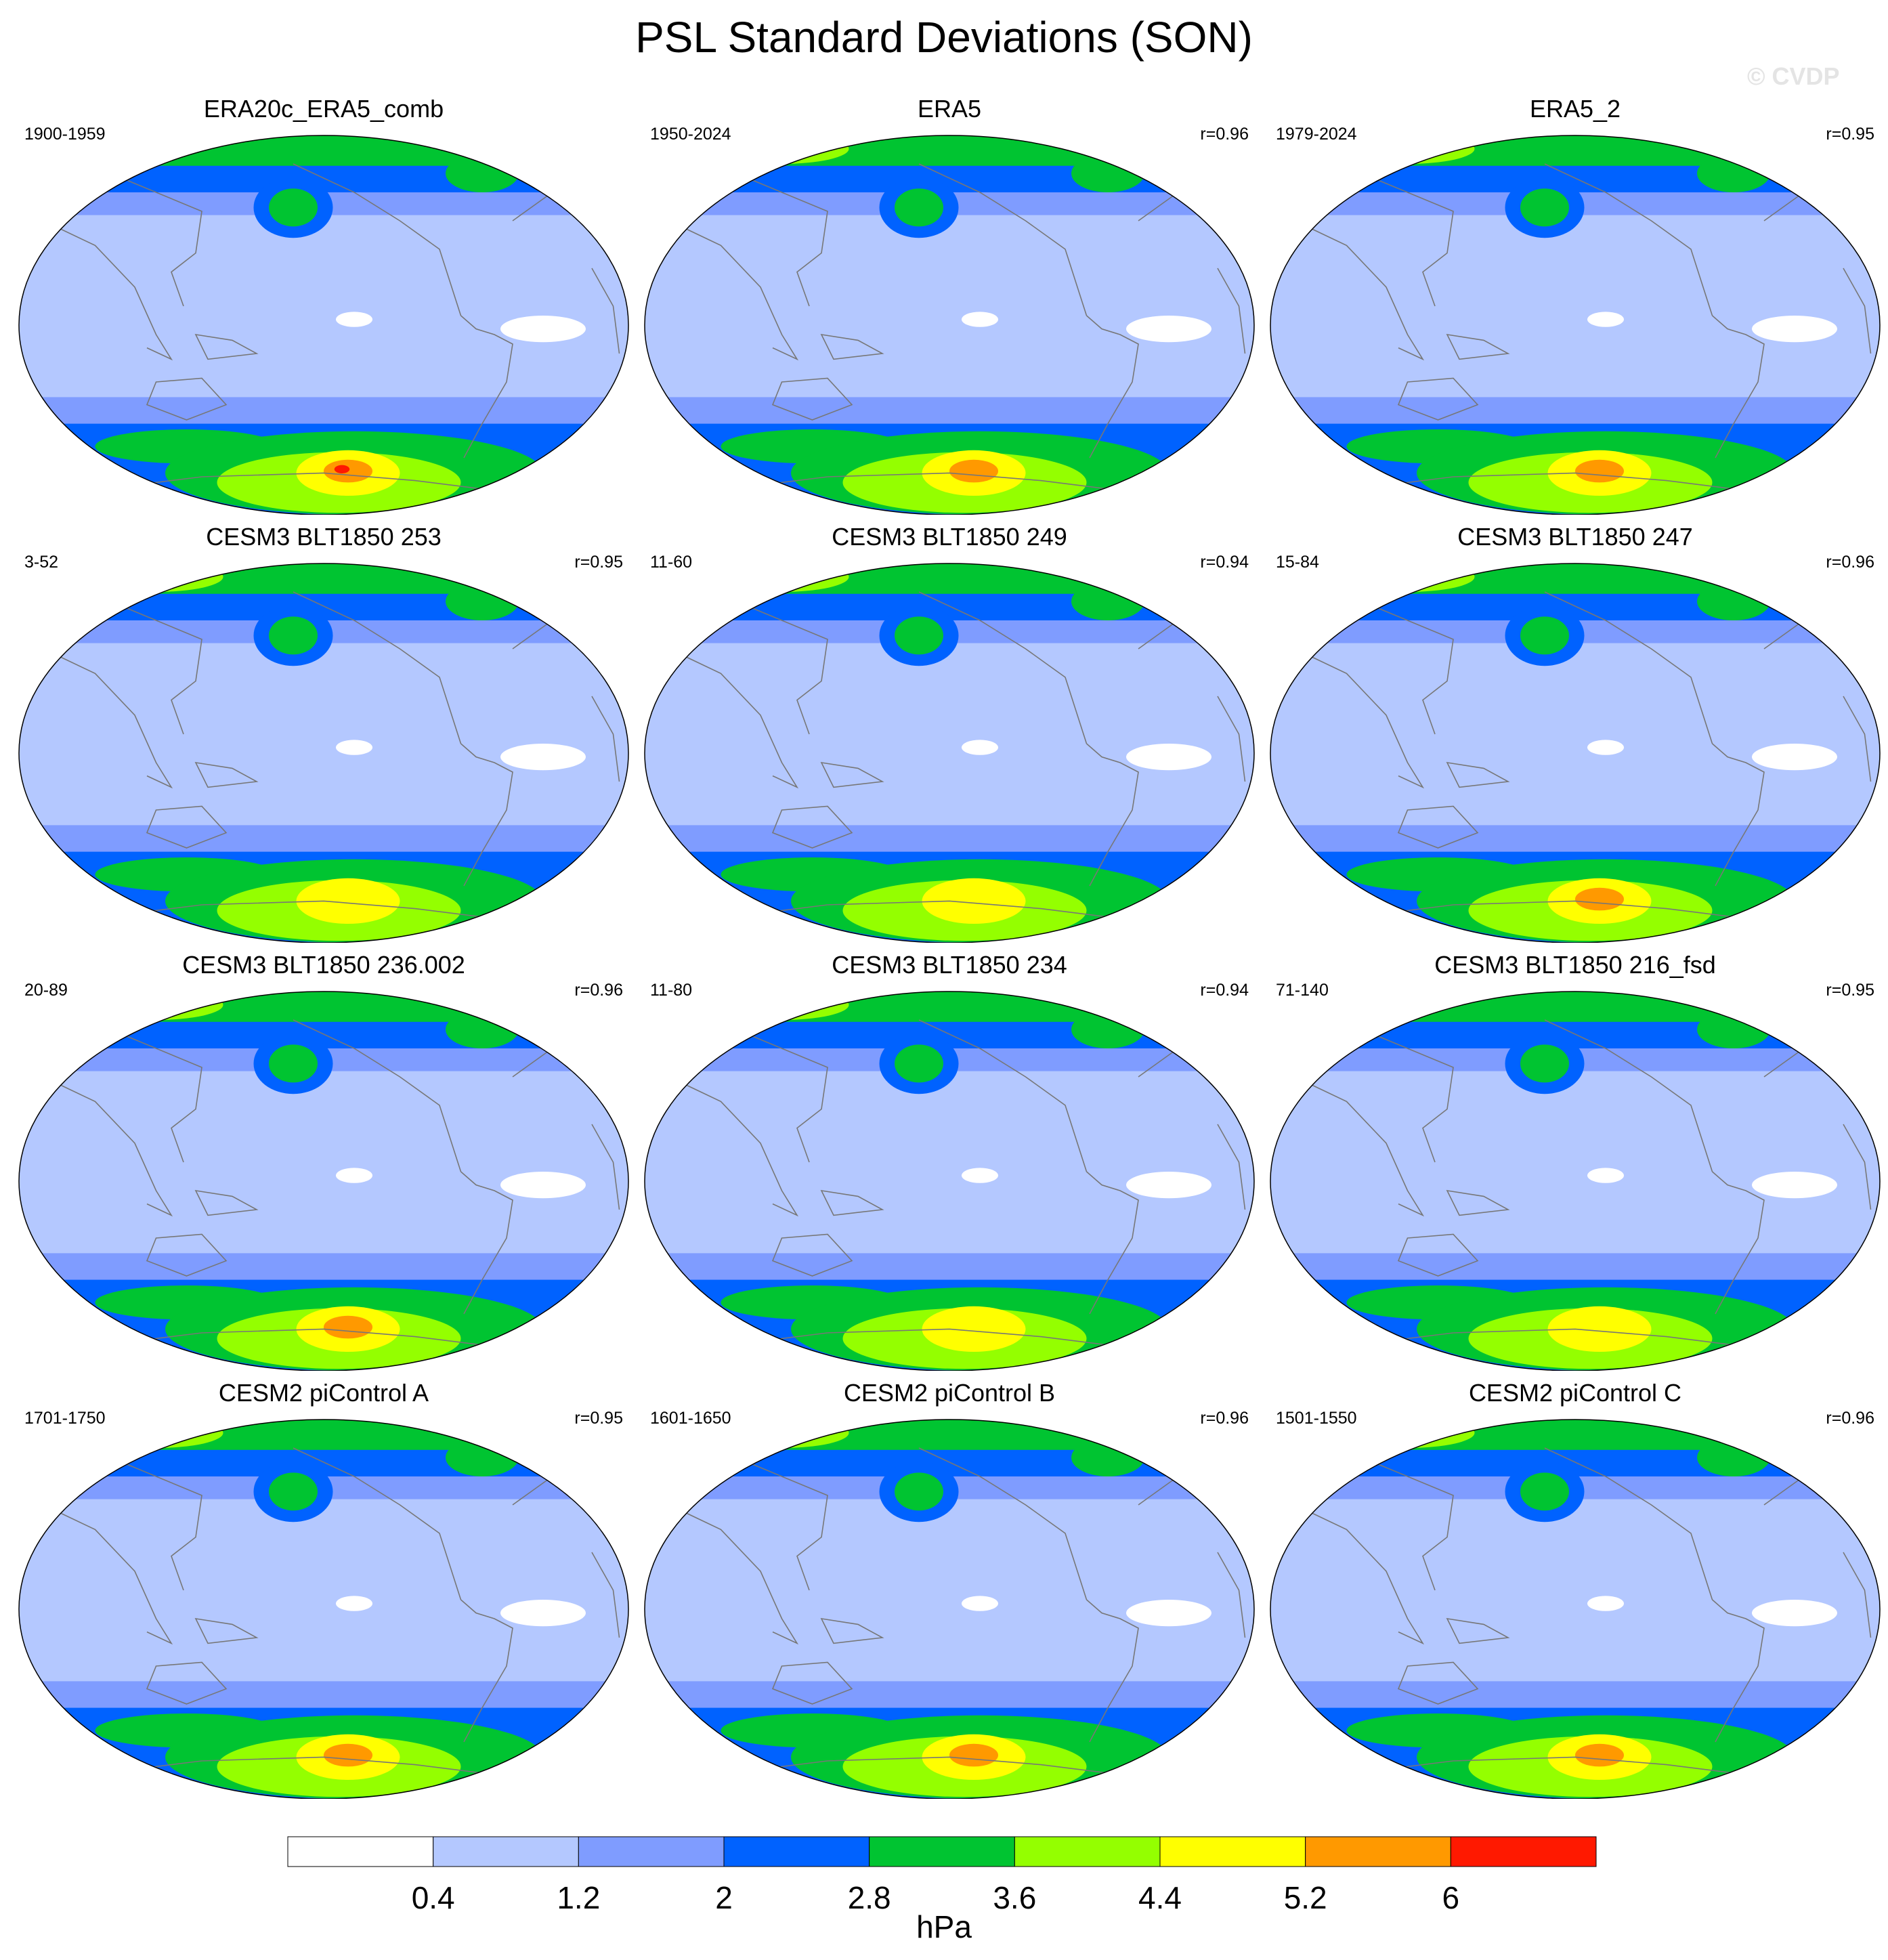 The width and height of the screenshot is (1888, 1960). What do you see at coordinates (1297, 562) in the screenshot?
I see `panel-years: 15-84` at bounding box center [1297, 562].